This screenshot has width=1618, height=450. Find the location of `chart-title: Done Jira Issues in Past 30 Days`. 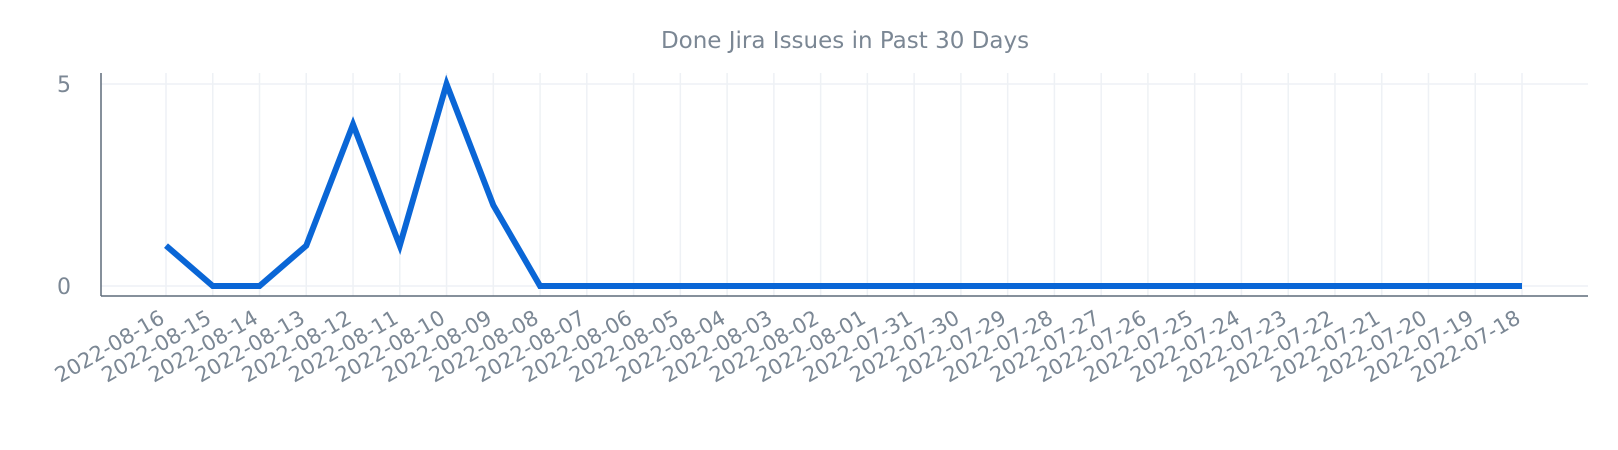

chart-title: Done Jira Issues in Past 30 Days is located at coordinates (845, 41).